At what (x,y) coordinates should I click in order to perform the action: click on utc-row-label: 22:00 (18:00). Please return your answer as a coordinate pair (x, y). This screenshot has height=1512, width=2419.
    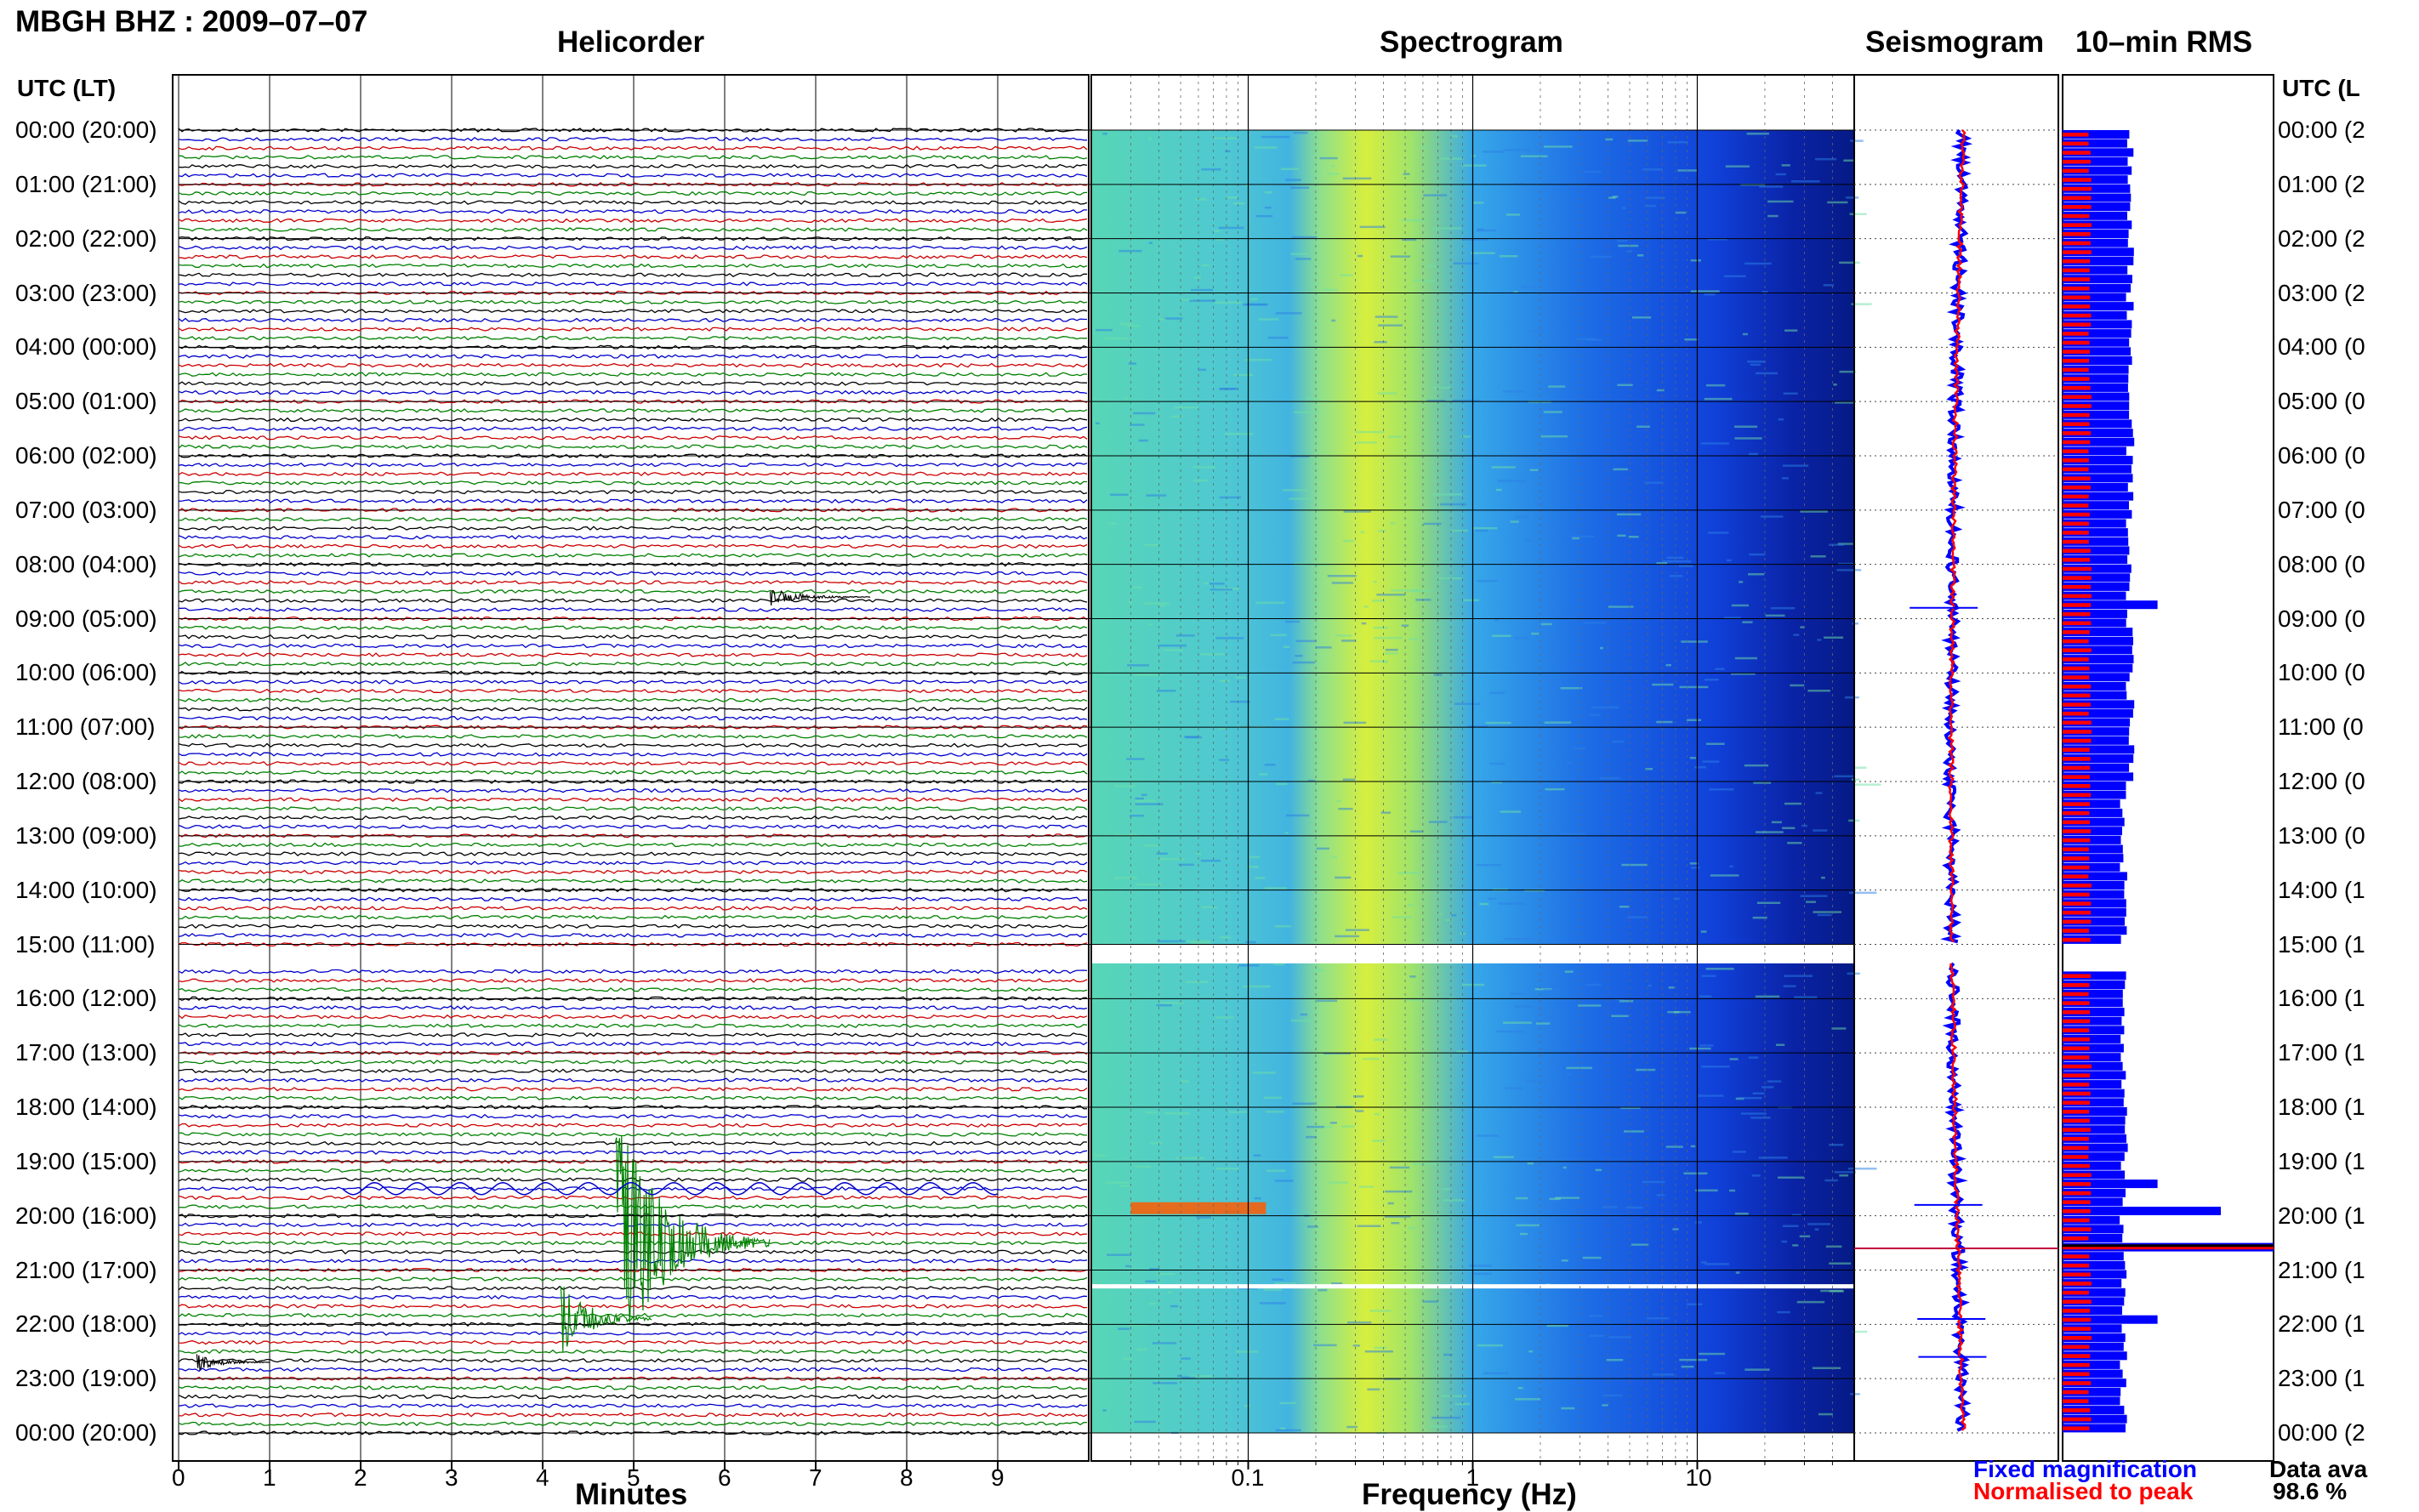
    Looking at the image, I should click on (86, 1324).